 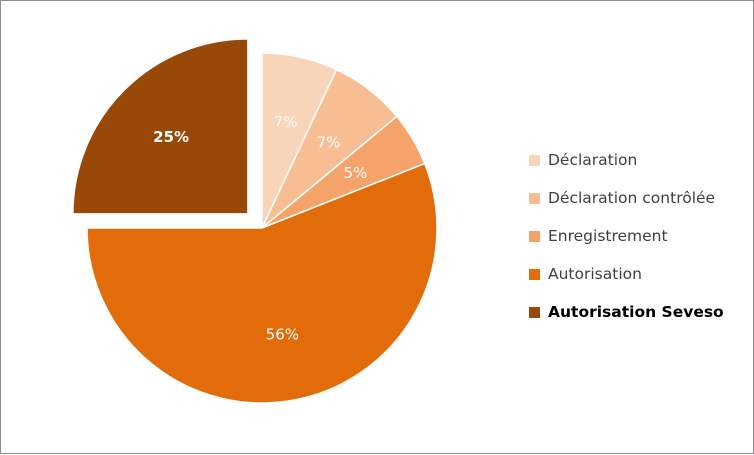 I want to click on data-label-autorisation-seveso: 25%, so click(x=171, y=137).